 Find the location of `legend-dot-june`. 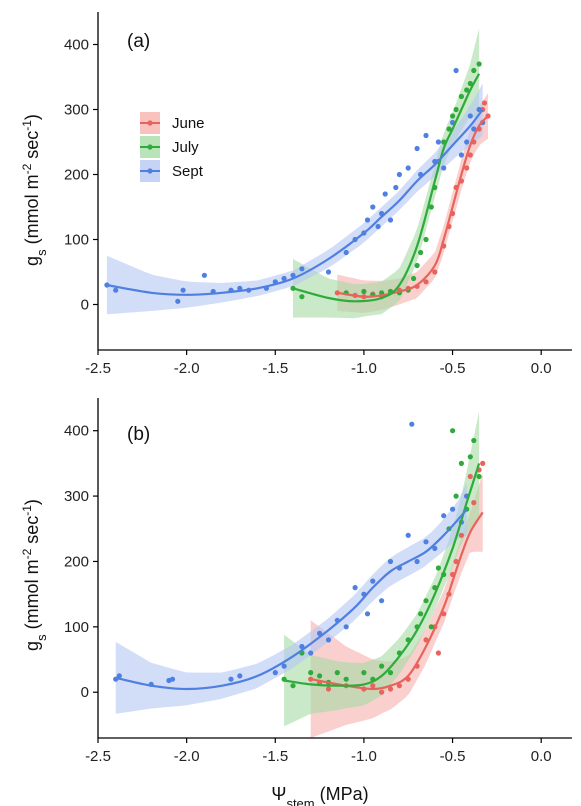

legend-dot-june is located at coordinates (150, 123).